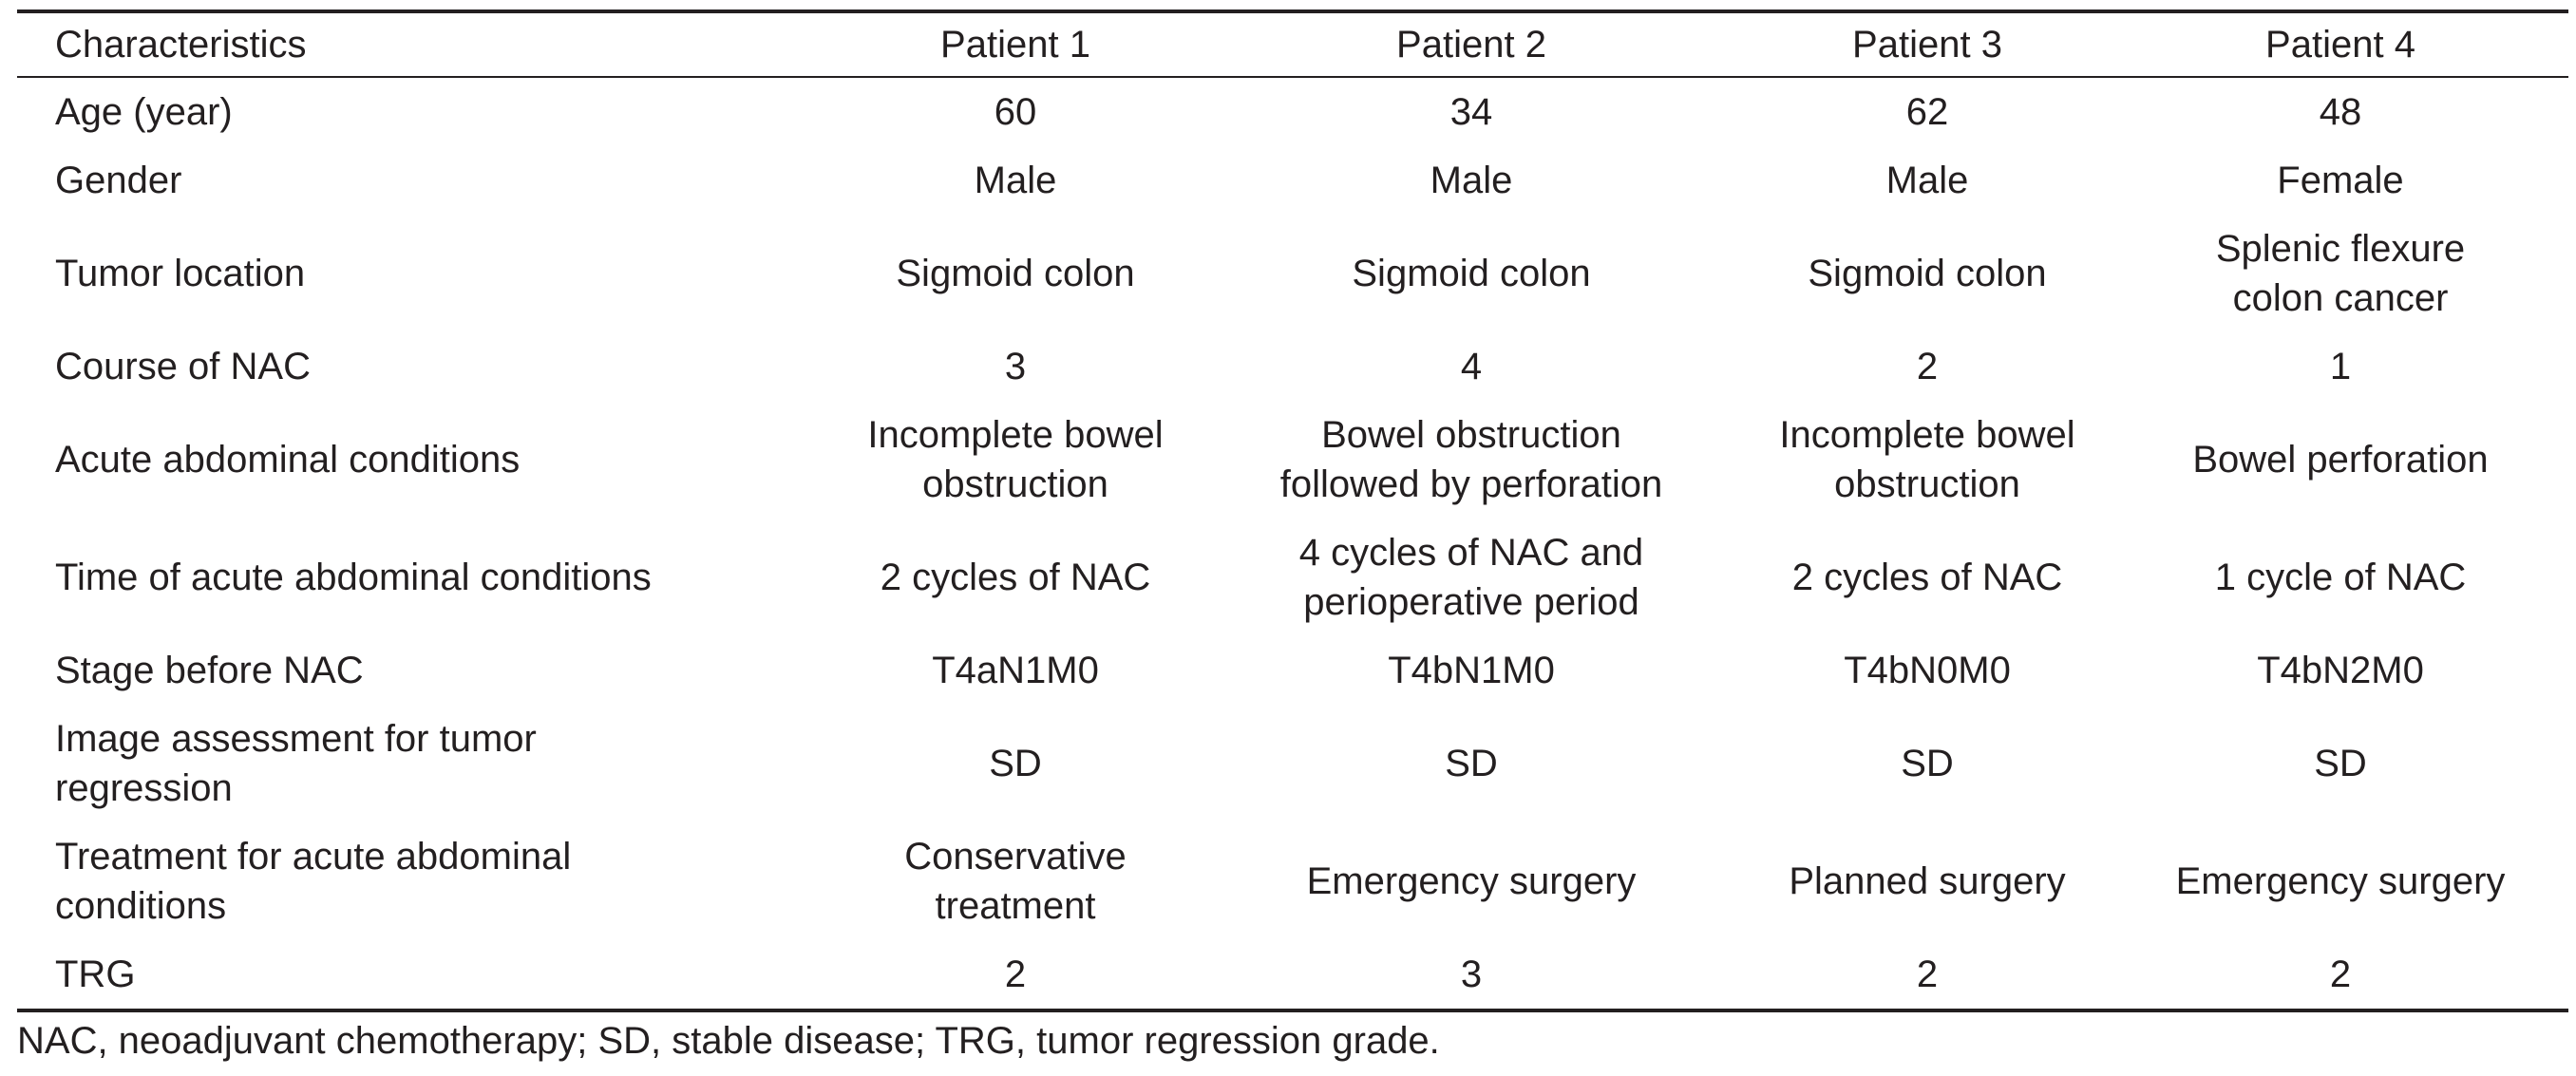  Describe the element at coordinates (1292, 180) in the screenshot. I see `table-row: Gender Male Male Male Female` at that location.